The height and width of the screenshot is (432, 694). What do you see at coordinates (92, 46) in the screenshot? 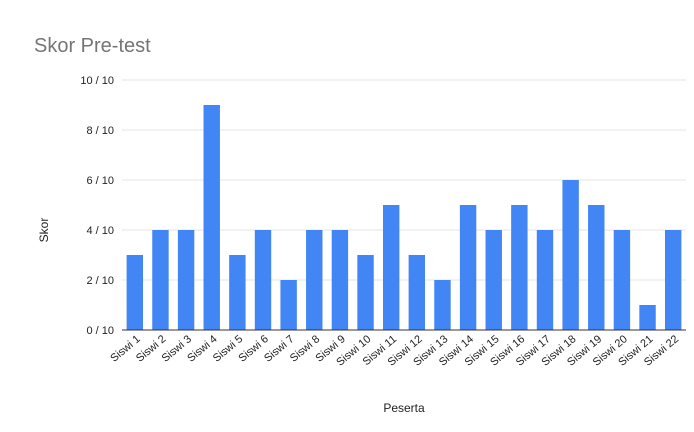
I see `chart-title: Skor Pre-test` at bounding box center [92, 46].